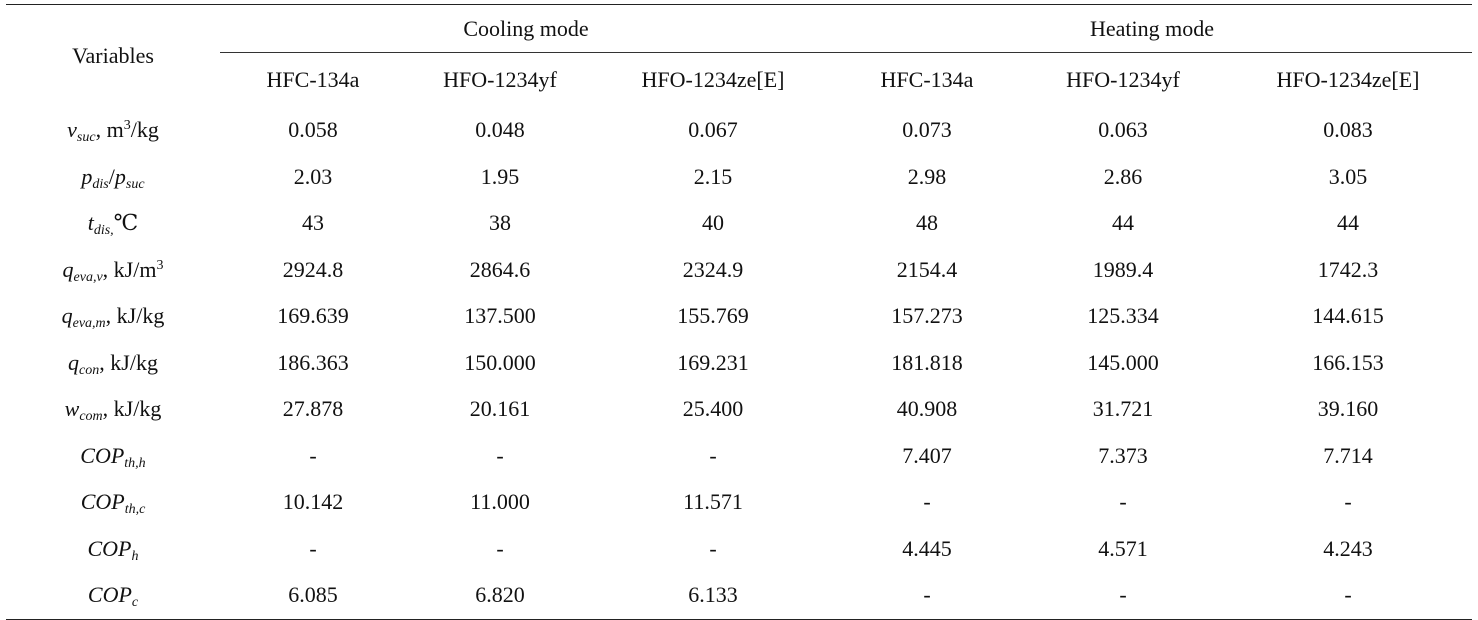  What do you see at coordinates (927, 223) in the screenshot?
I see `table-cell: 48` at bounding box center [927, 223].